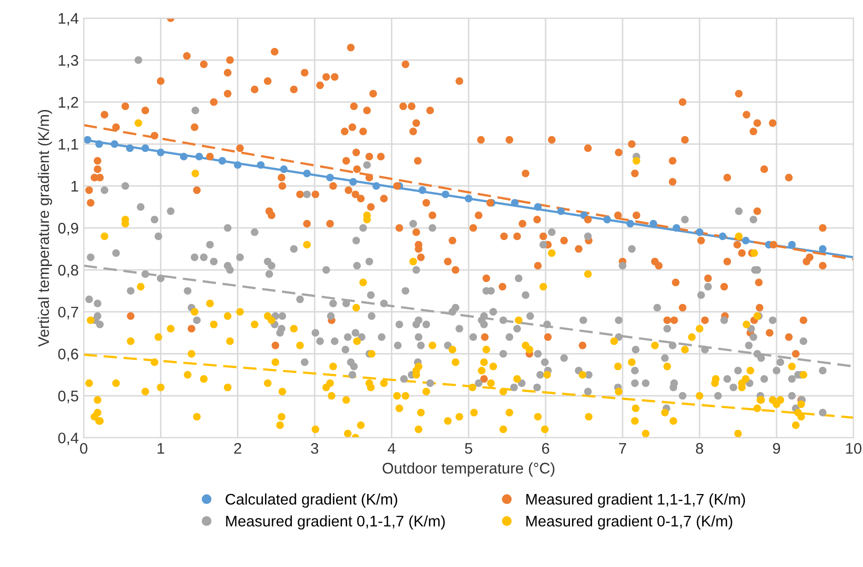 The height and width of the screenshot is (567, 863). What do you see at coordinates (68, 61) in the screenshot?
I see `y-tick-label: 1,3` at bounding box center [68, 61].